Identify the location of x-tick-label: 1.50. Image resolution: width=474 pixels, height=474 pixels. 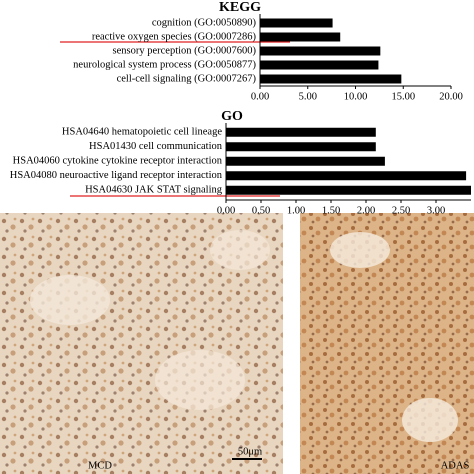
(331, 210).